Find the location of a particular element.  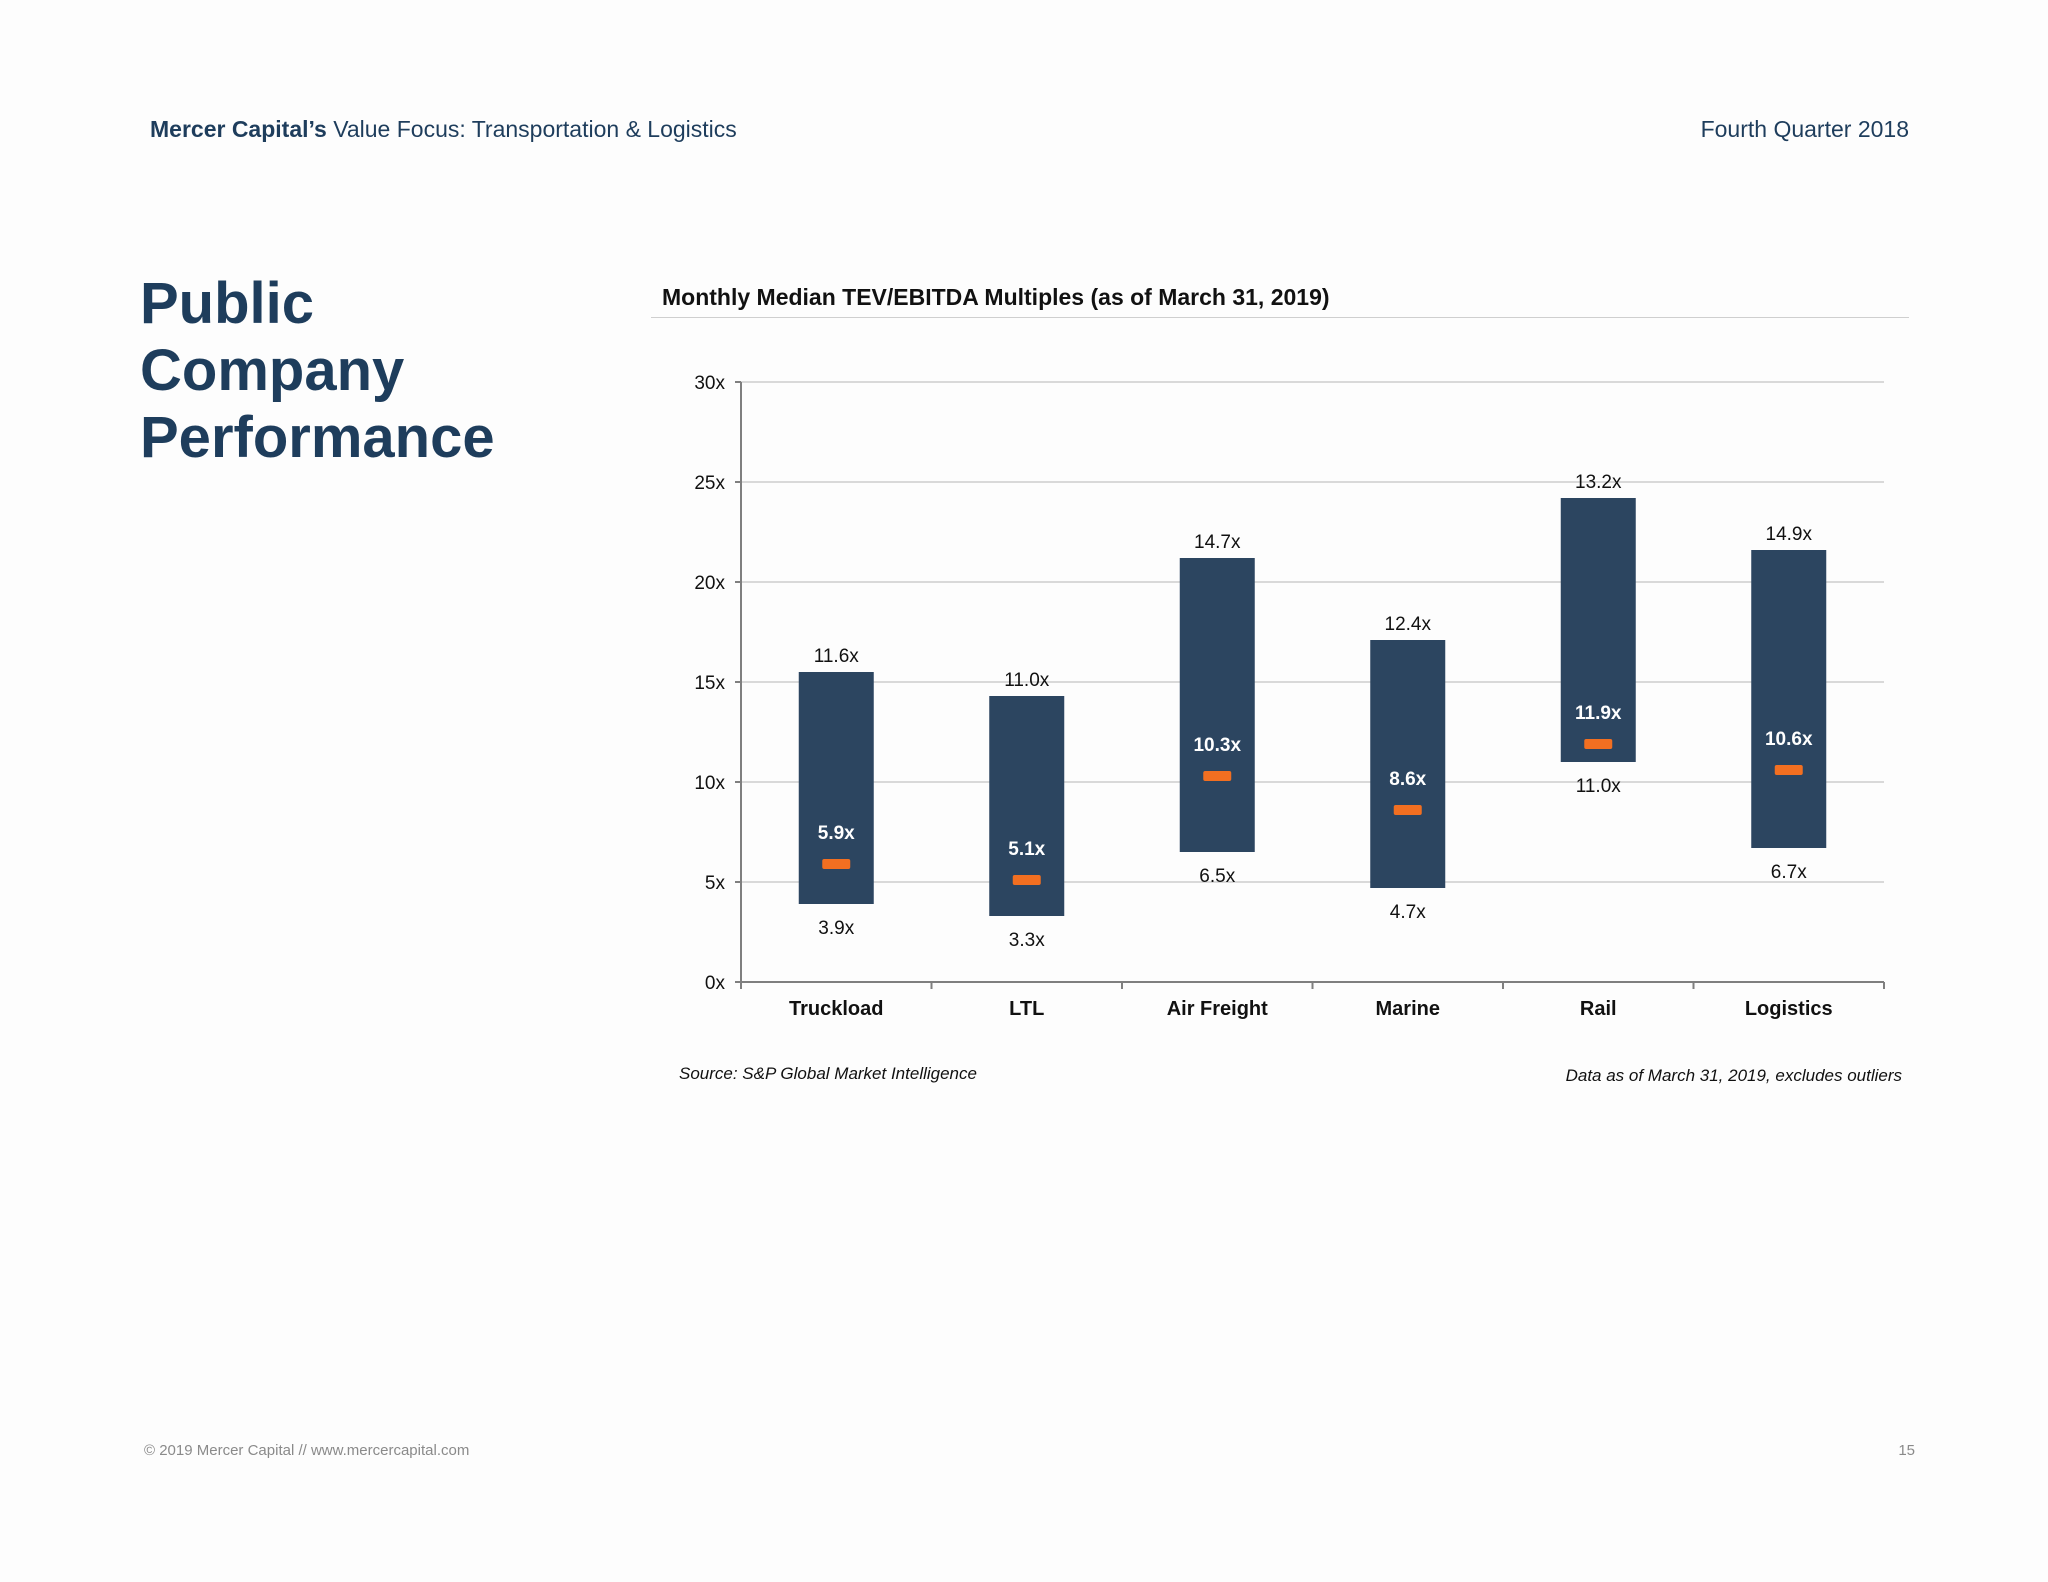

source-note: Source: S&P Global Market Intelligence is located at coordinates (828, 1073).